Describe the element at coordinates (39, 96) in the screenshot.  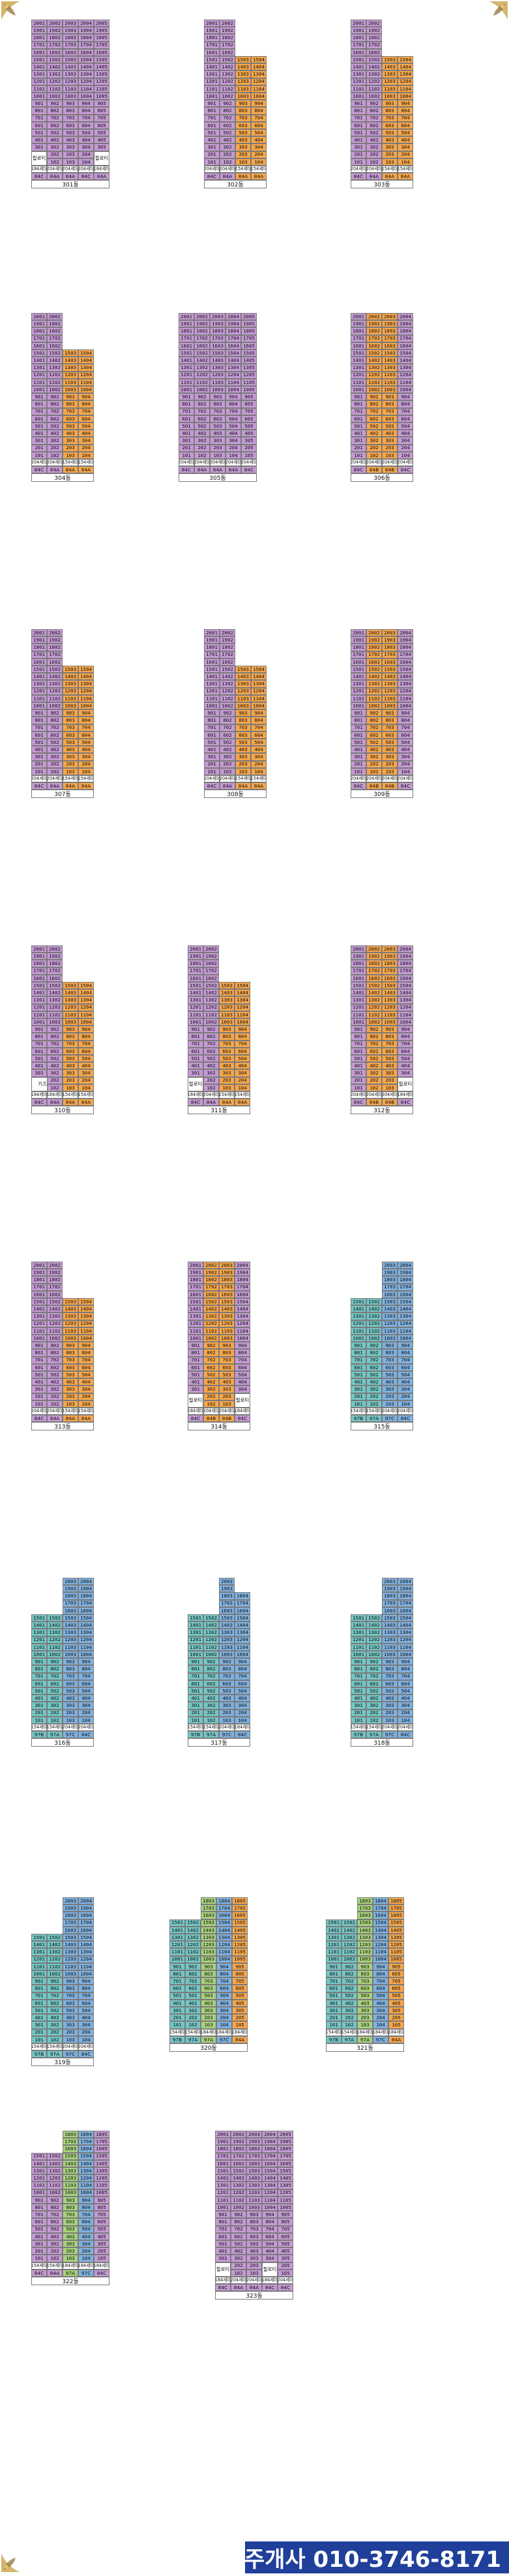
I see `unit-cell: 1001` at that location.